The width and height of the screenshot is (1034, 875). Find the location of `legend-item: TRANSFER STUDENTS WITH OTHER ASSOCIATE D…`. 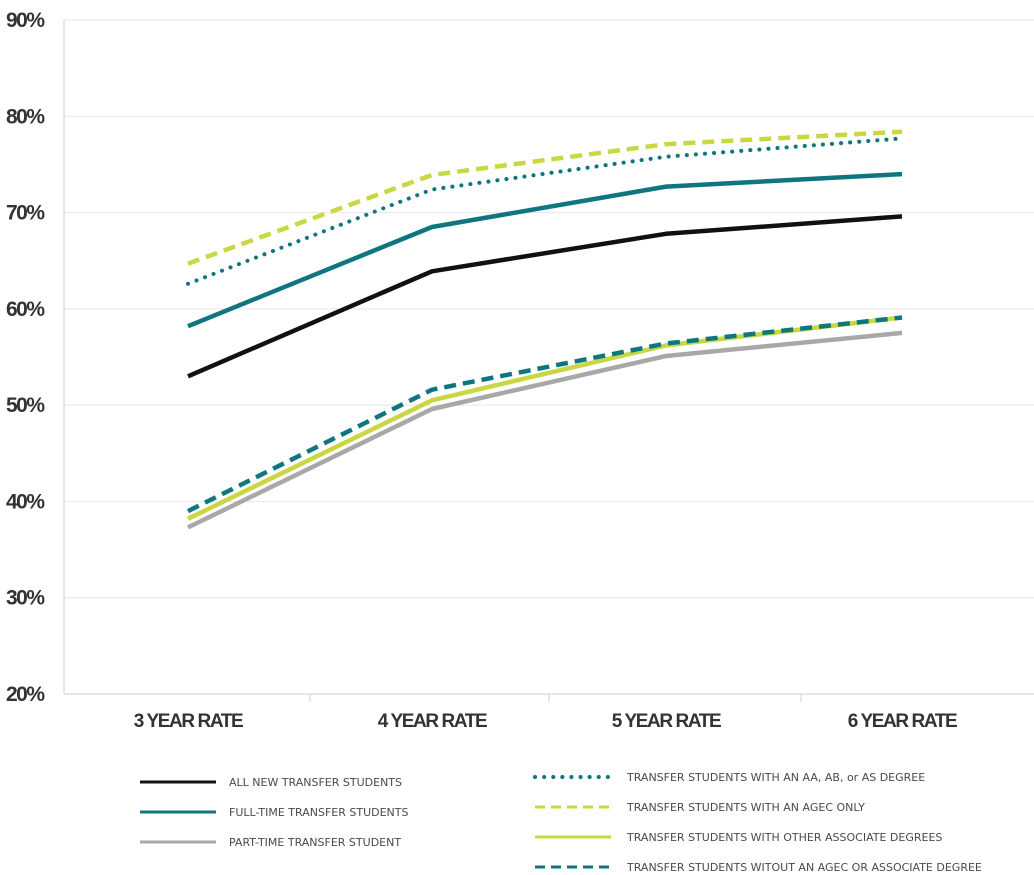

legend-item: TRANSFER STUDENTS WITH OTHER ASSOCIATE D… is located at coordinates (738, 837).